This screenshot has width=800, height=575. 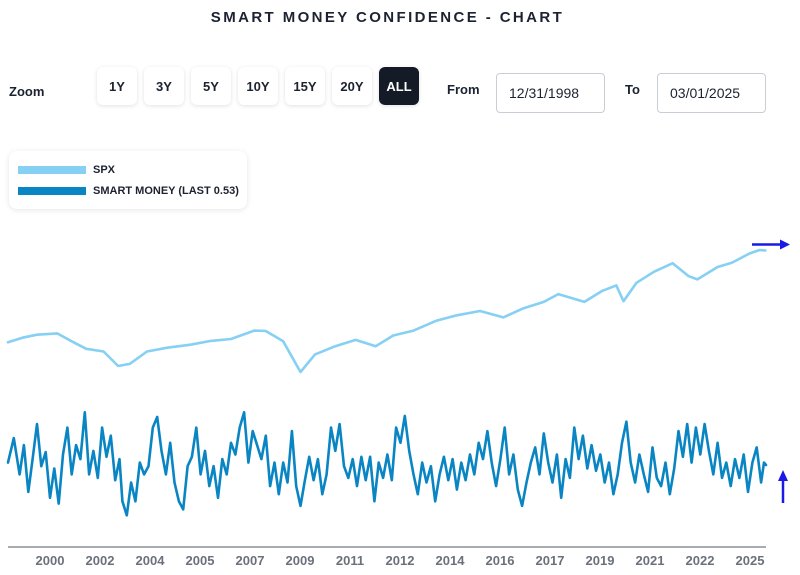 What do you see at coordinates (500, 560) in the screenshot?
I see `x-tick-label-2016: 2016` at bounding box center [500, 560].